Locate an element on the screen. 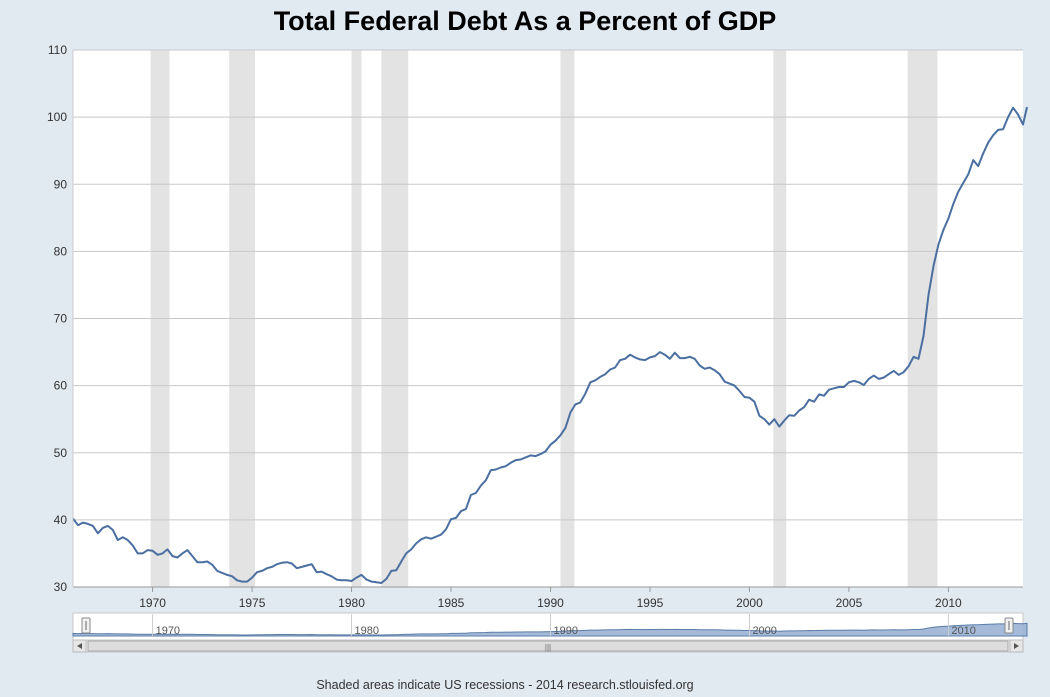  y-tick-label-30: 30 is located at coordinates (61, 587).